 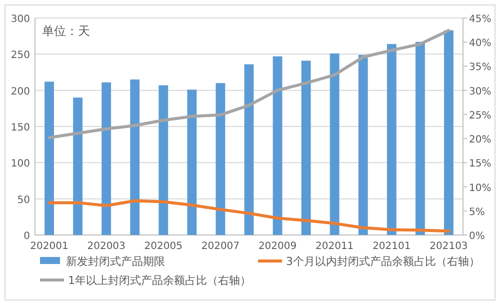 I want to click on annotation: 单位：天, so click(x=66, y=31).